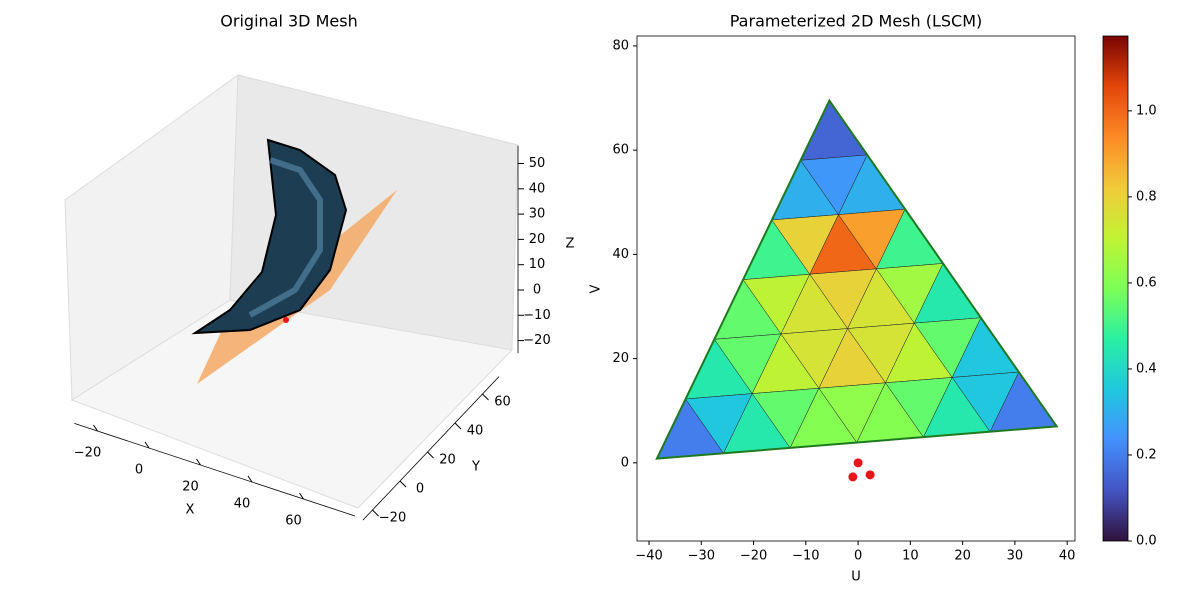 Image resolution: width=1200 pixels, height=604 pixels. I want to click on axis-label: Z, so click(570, 244).